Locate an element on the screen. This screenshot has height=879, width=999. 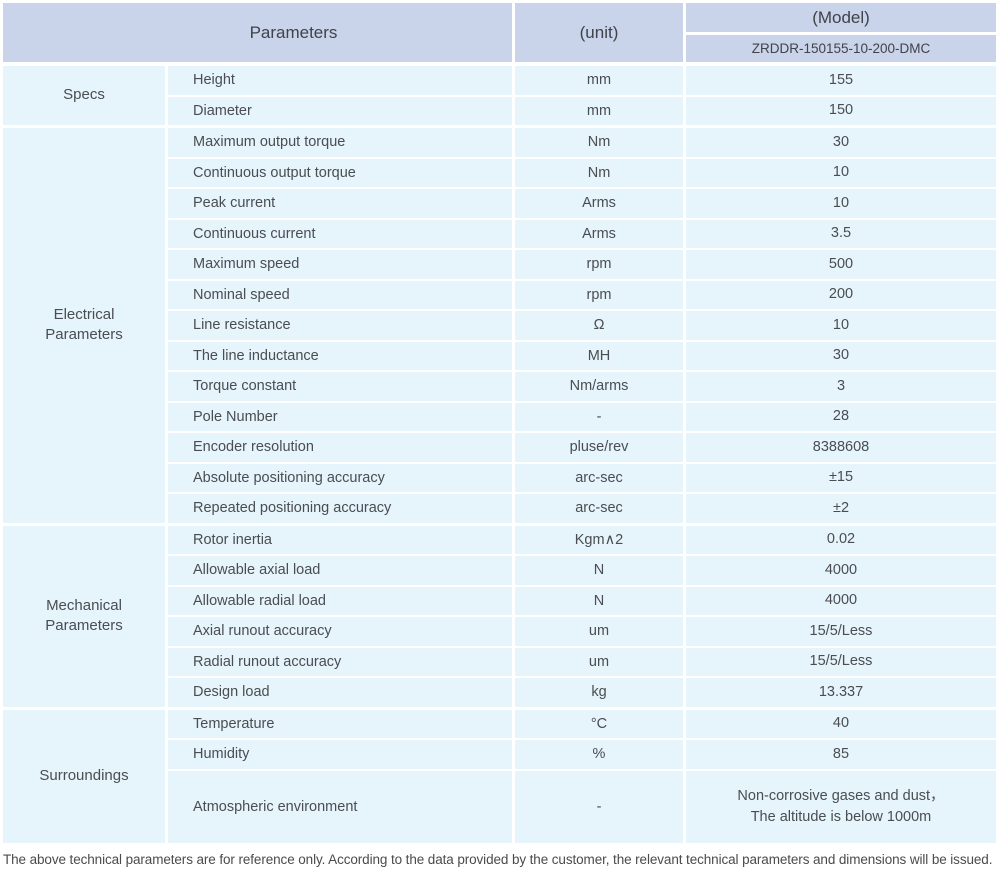
table-section: Specs Height mm 155 Diameter mm 150 is located at coordinates (499, 95).